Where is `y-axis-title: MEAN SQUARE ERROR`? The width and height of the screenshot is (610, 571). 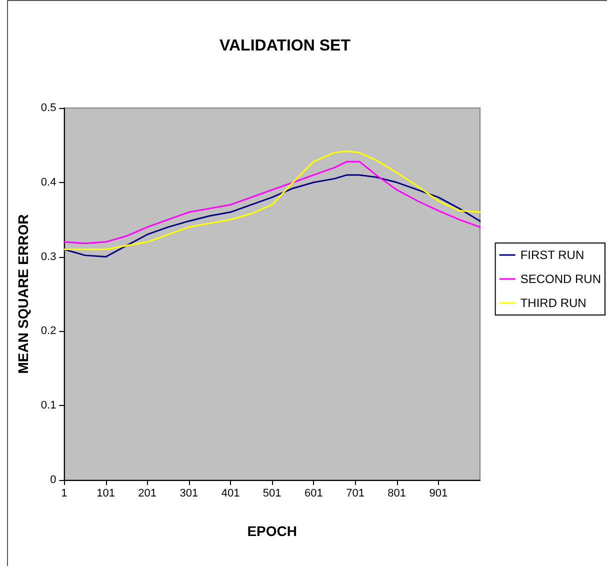 y-axis-title: MEAN SQUARE ERROR is located at coordinates (23, 294).